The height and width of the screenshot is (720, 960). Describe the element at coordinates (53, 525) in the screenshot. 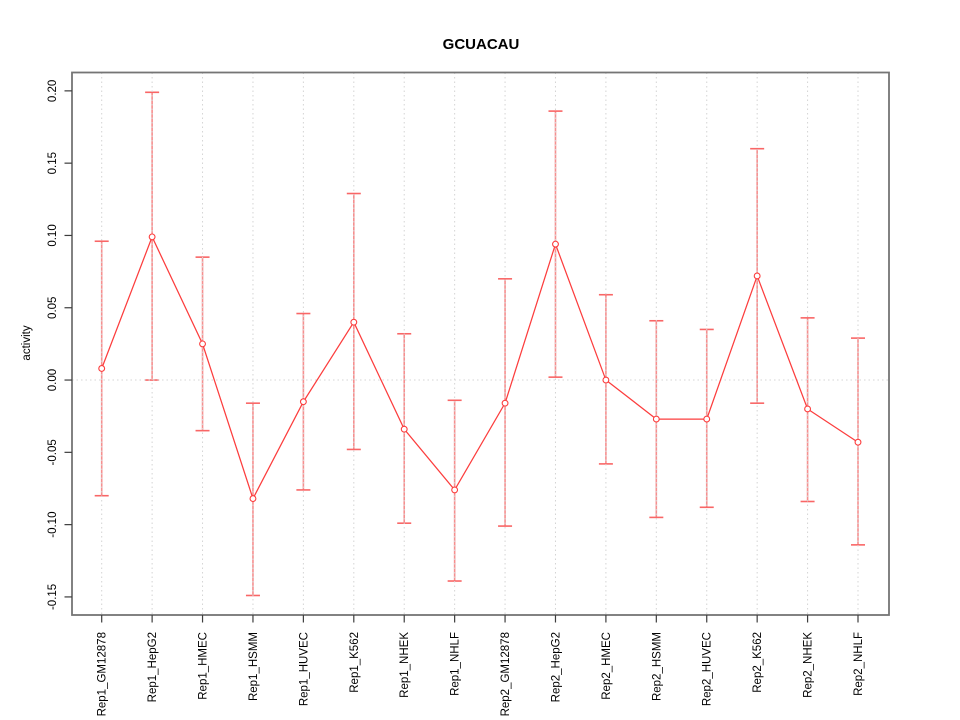

I see `y-tick-label: -0.10` at that location.